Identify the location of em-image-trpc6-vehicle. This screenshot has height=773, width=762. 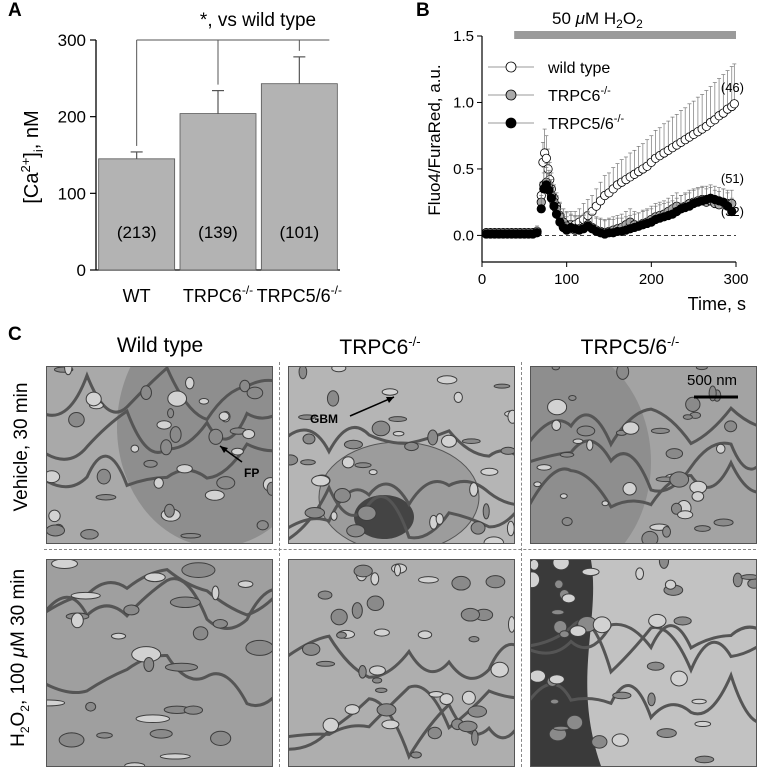
(401, 455).